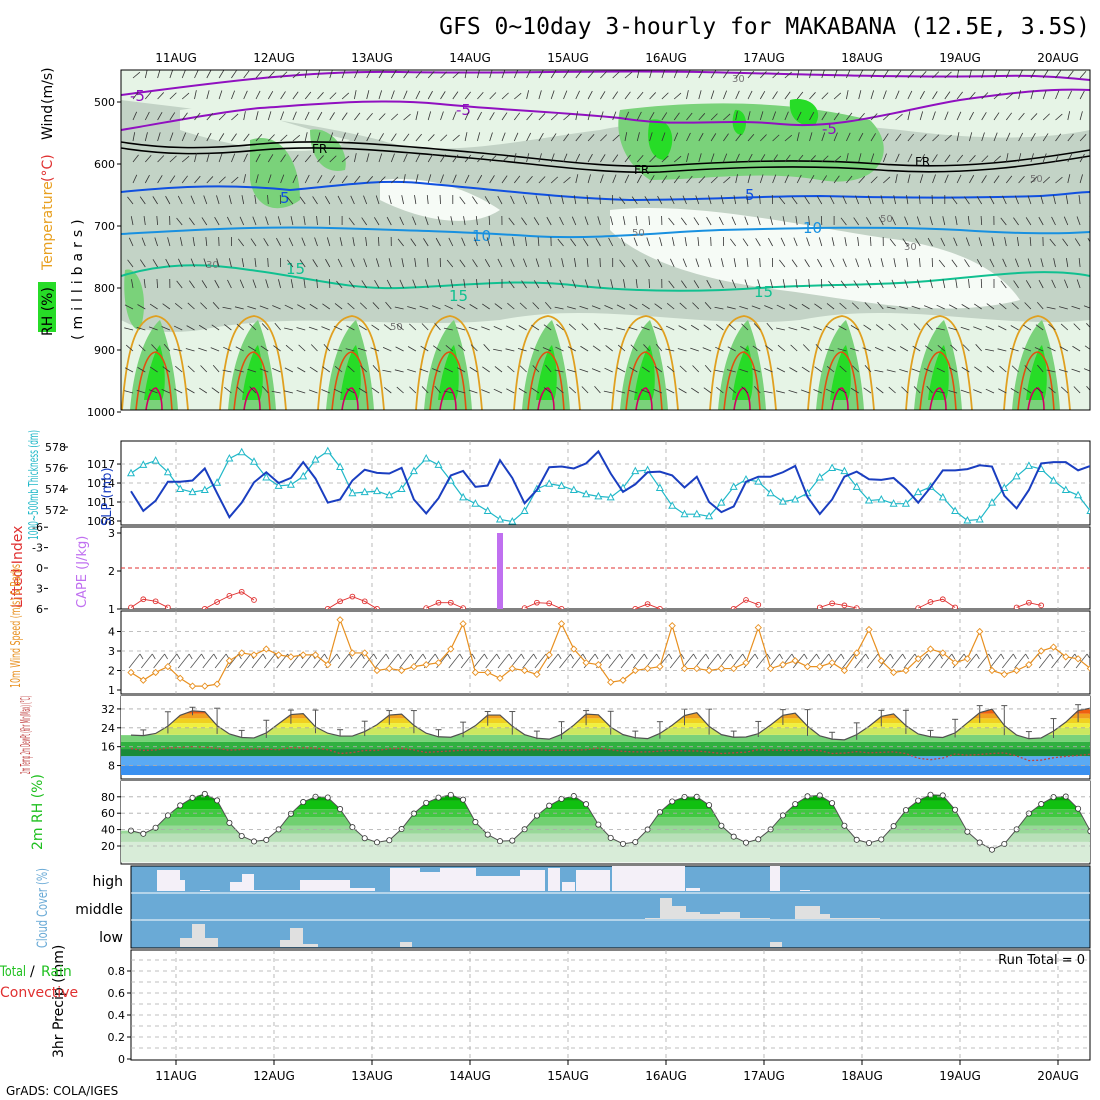  I want to click on iso-label-5-right: 5, so click(750, 195).